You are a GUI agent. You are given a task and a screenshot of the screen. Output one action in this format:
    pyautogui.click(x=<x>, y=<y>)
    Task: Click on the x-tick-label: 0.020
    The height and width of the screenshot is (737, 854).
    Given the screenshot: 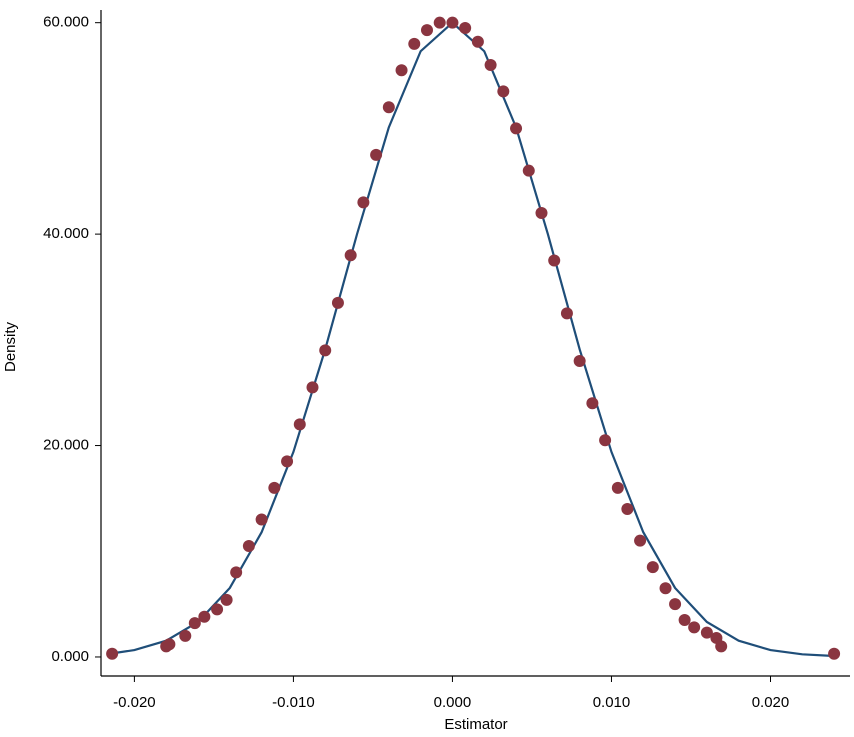 What is the action you would take?
    pyautogui.click(x=771, y=702)
    